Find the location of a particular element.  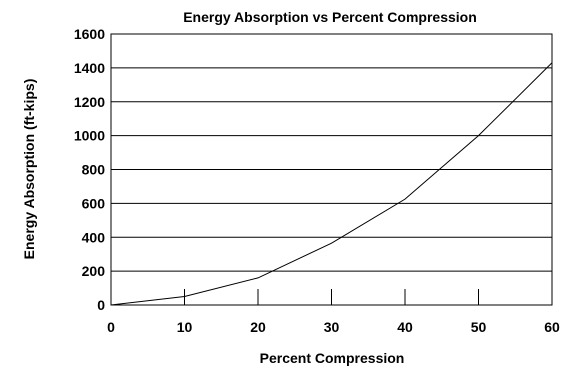

y-axis-title: Energy Absorption (ft-kips) is located at coordinates (29, 169).